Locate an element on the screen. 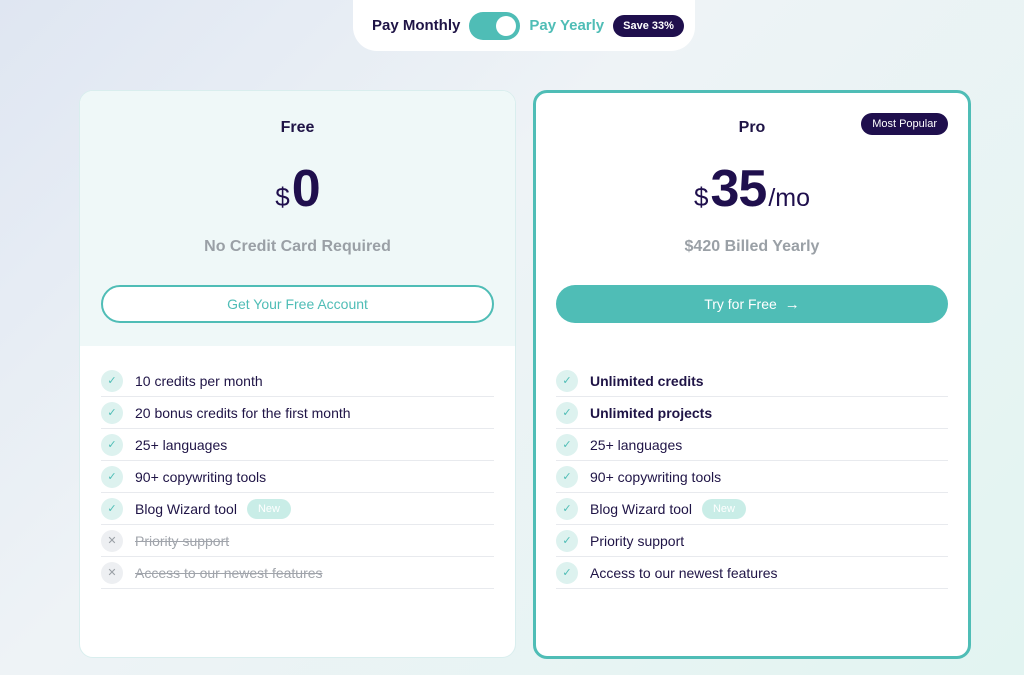 The height and width of the screenshot is (675, 1024). feature-item: ✕ Priority support is located at coordinates (297, 541).